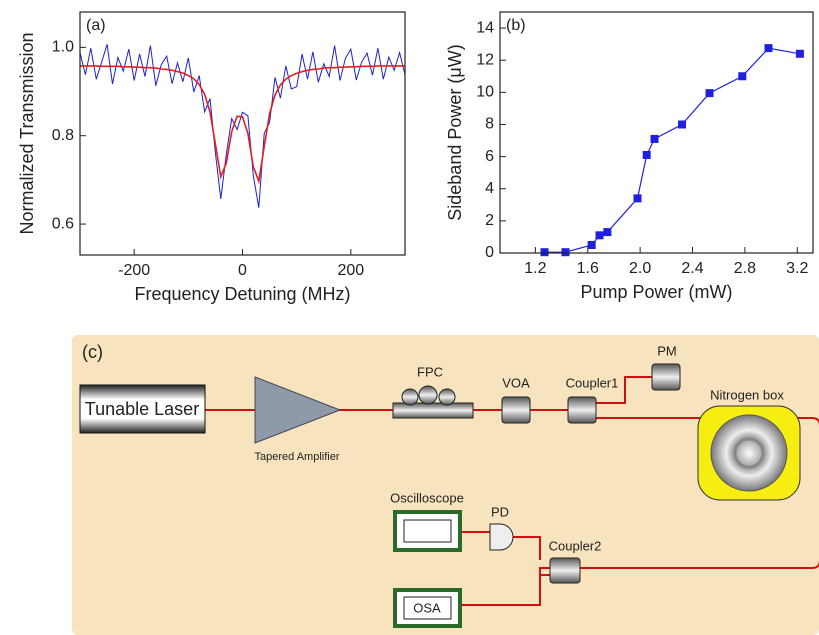 The height and width of the screenshot is (635, 819). What do you see at coordinates (797, 268) in the screenshot?
I see `x-tick-label: 3.2` at bounding box center [797, 268].